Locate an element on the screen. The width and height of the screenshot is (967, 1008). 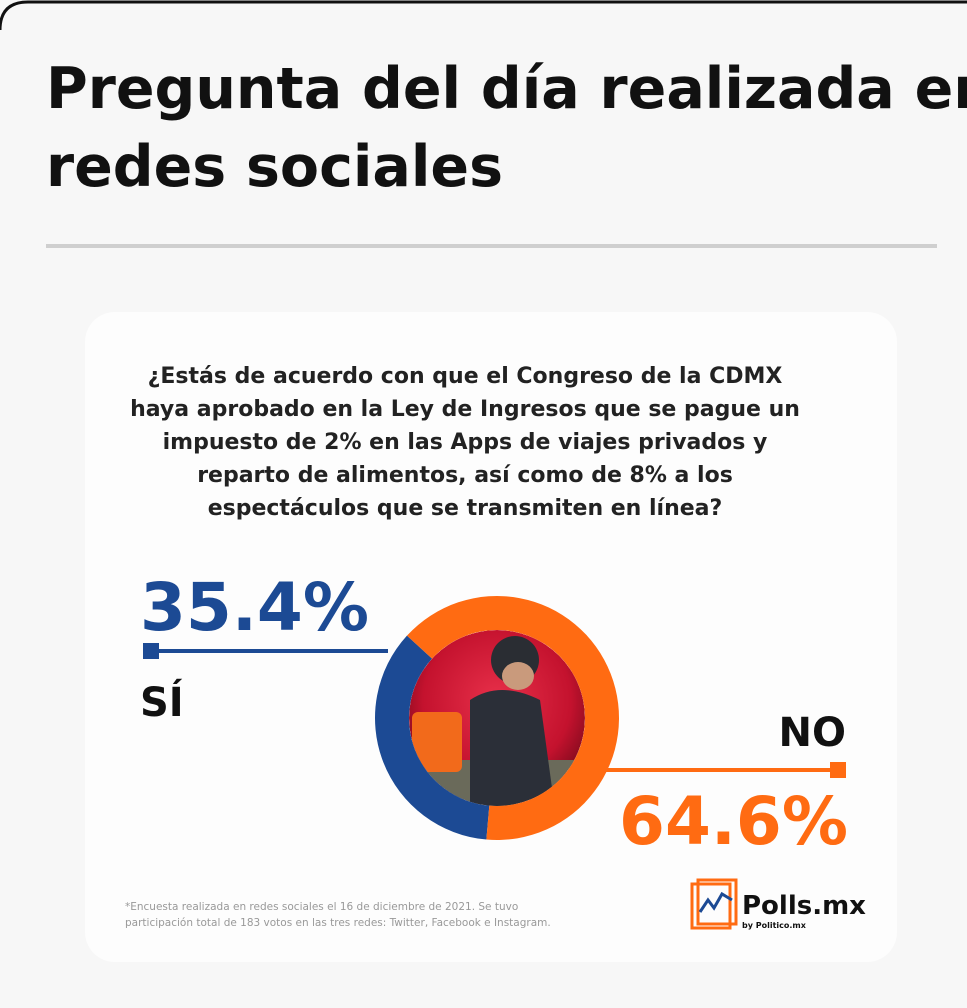
frame-edge is located at coordinates (483, 15).